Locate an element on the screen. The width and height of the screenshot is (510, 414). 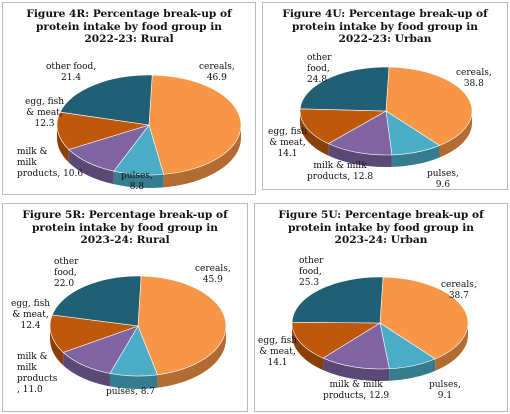
slice-label-value: 12.9 is located at coordinates (379, 396).